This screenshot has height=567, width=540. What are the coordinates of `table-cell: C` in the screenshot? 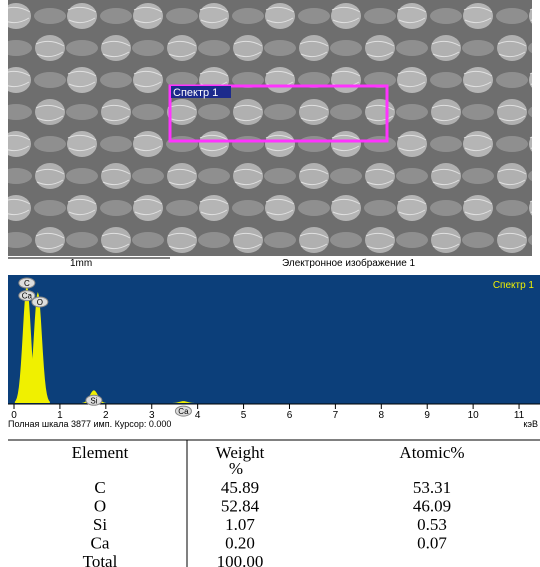 It's located at (99, 487).